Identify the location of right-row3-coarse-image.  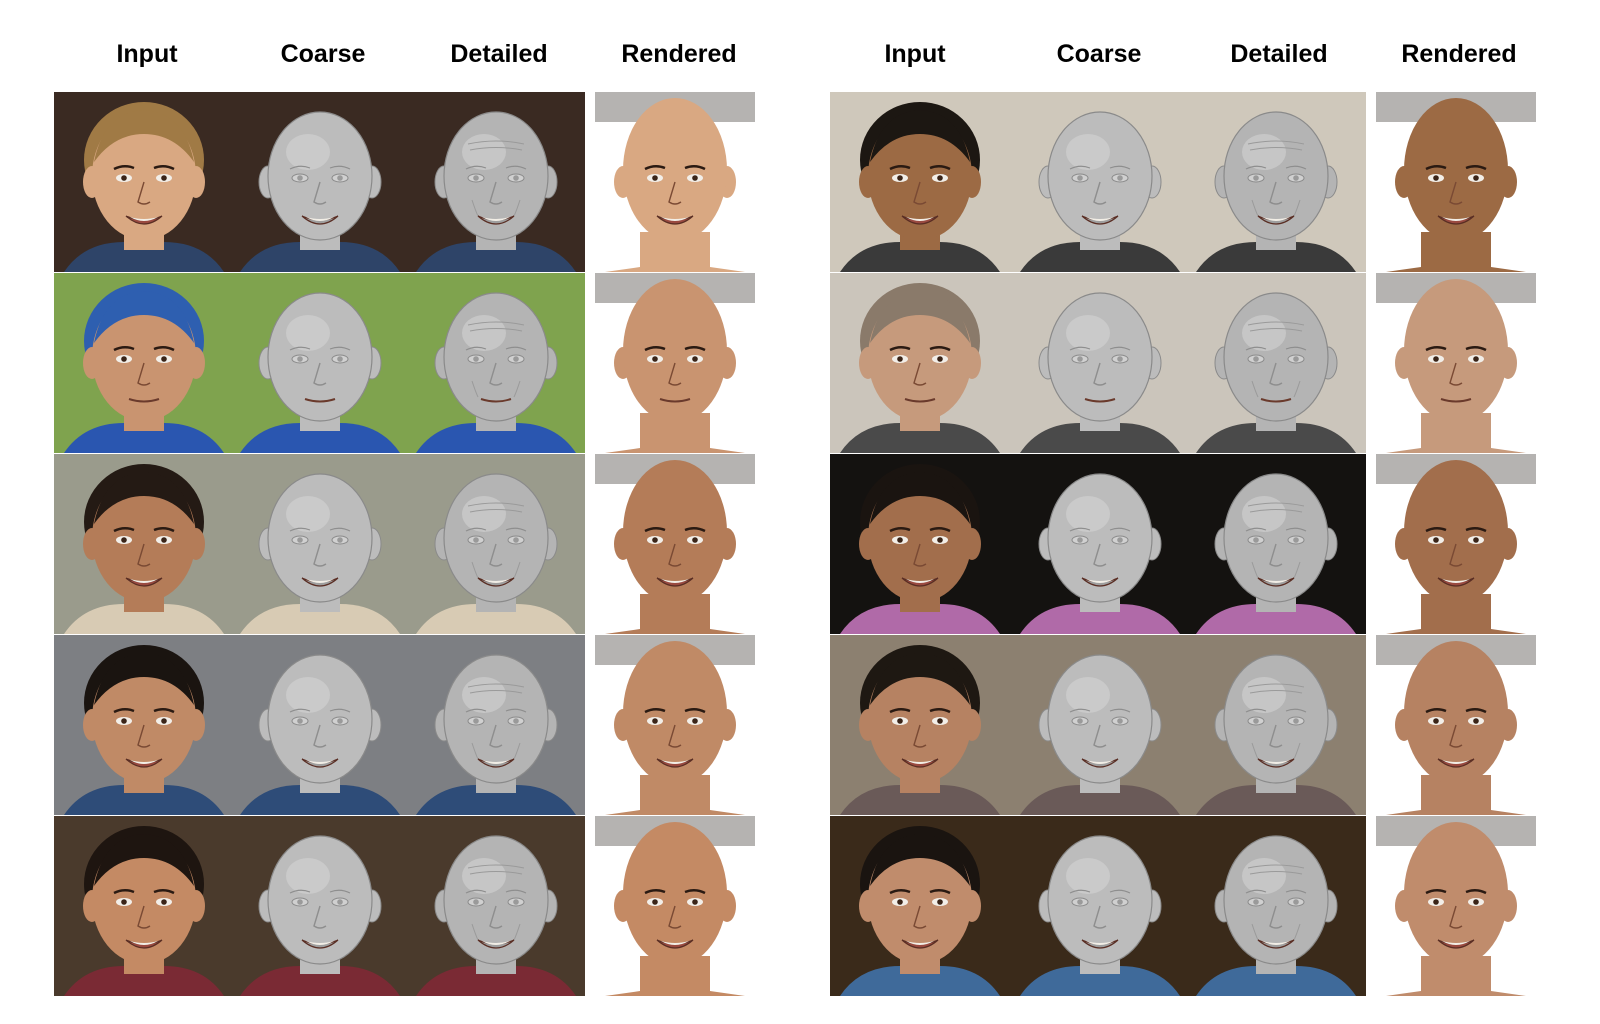
(1100, 544).